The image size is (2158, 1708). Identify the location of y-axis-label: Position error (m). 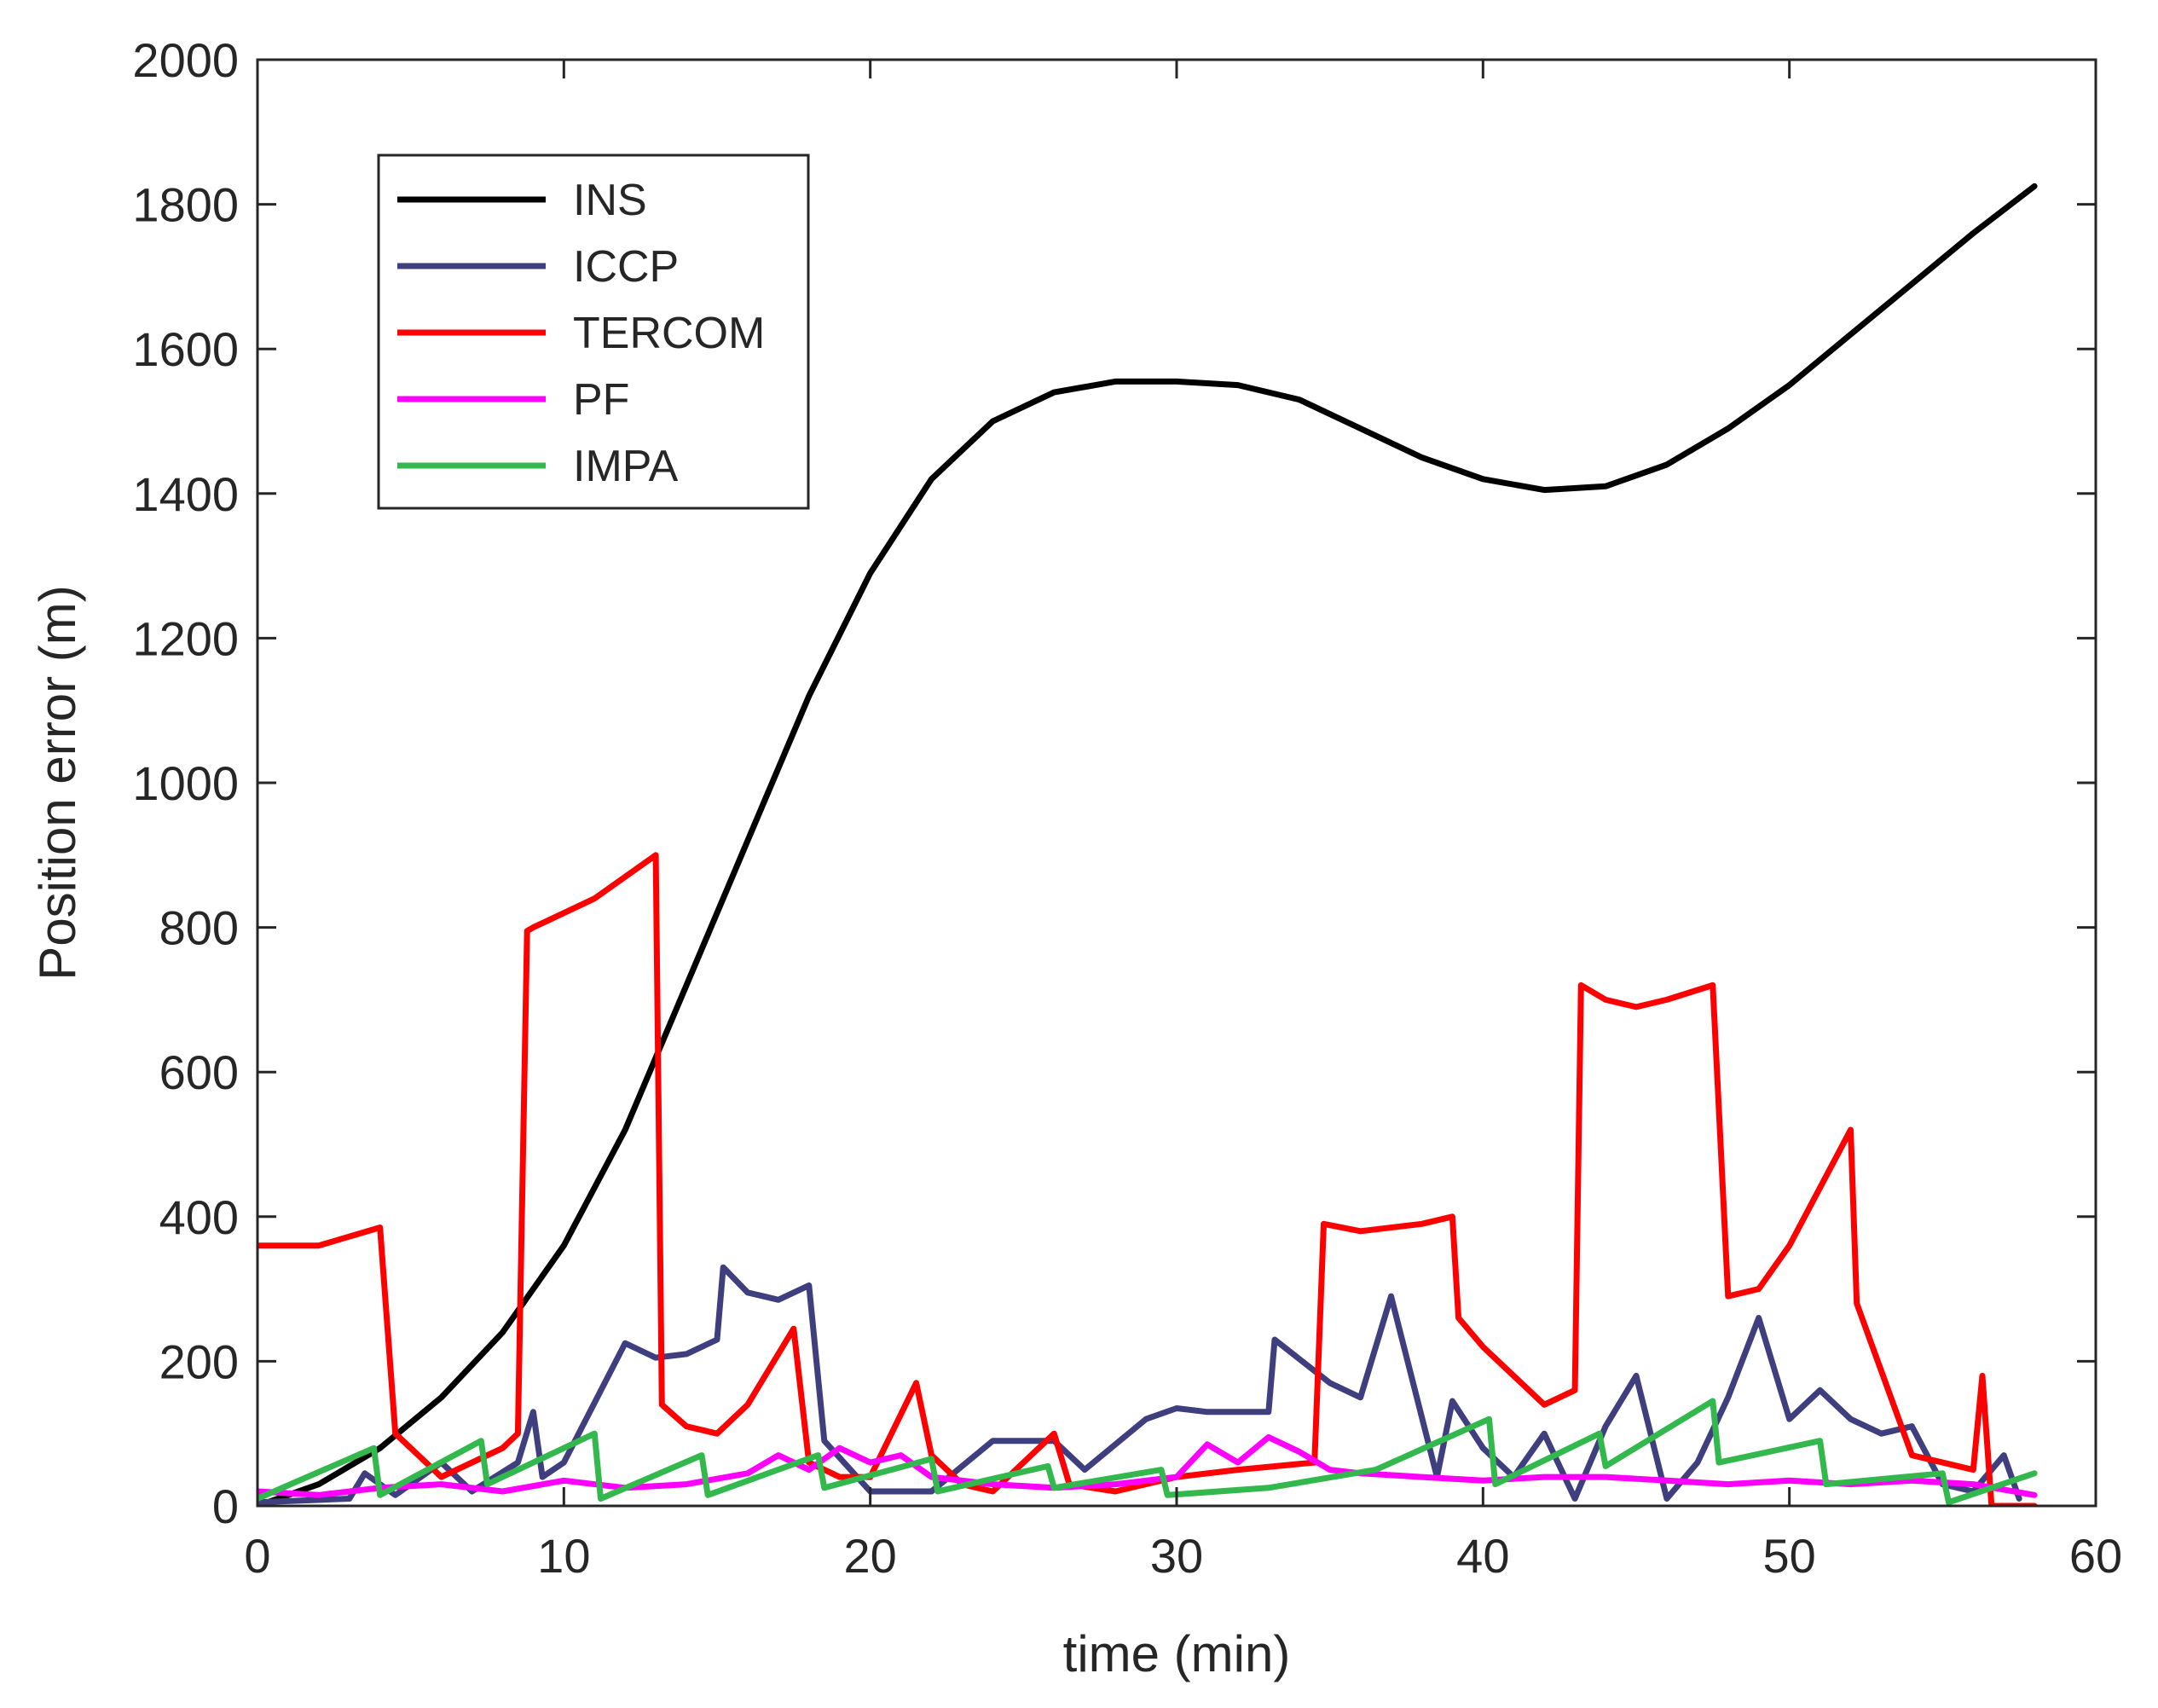
(58, 782).